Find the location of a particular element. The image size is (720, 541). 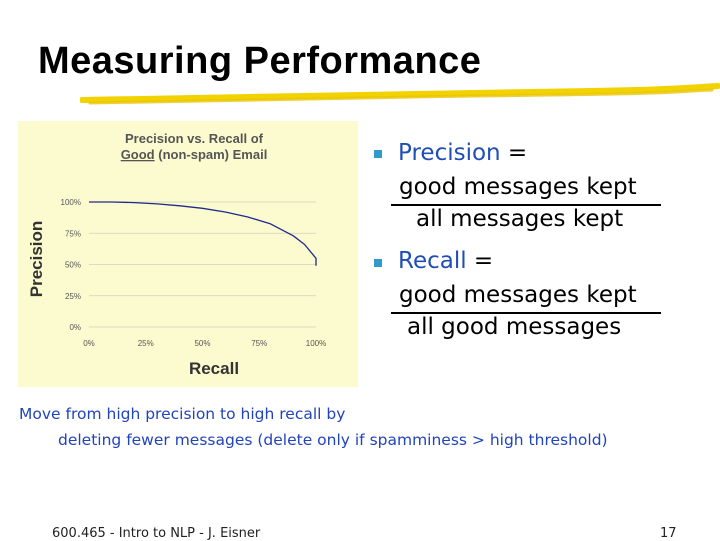

recall-fraction-bar is located at coordinates (526, 313).